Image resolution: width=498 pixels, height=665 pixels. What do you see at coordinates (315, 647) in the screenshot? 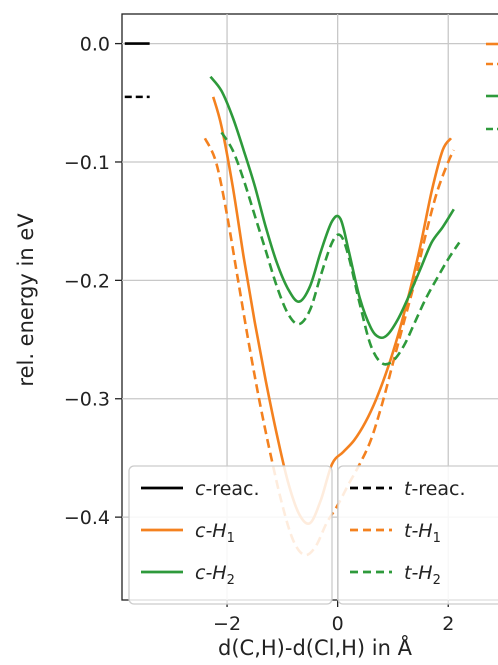
I see `x-axis-label: d(C,H)-d(Cl,H) in Å` at bounding box center [315, 647].